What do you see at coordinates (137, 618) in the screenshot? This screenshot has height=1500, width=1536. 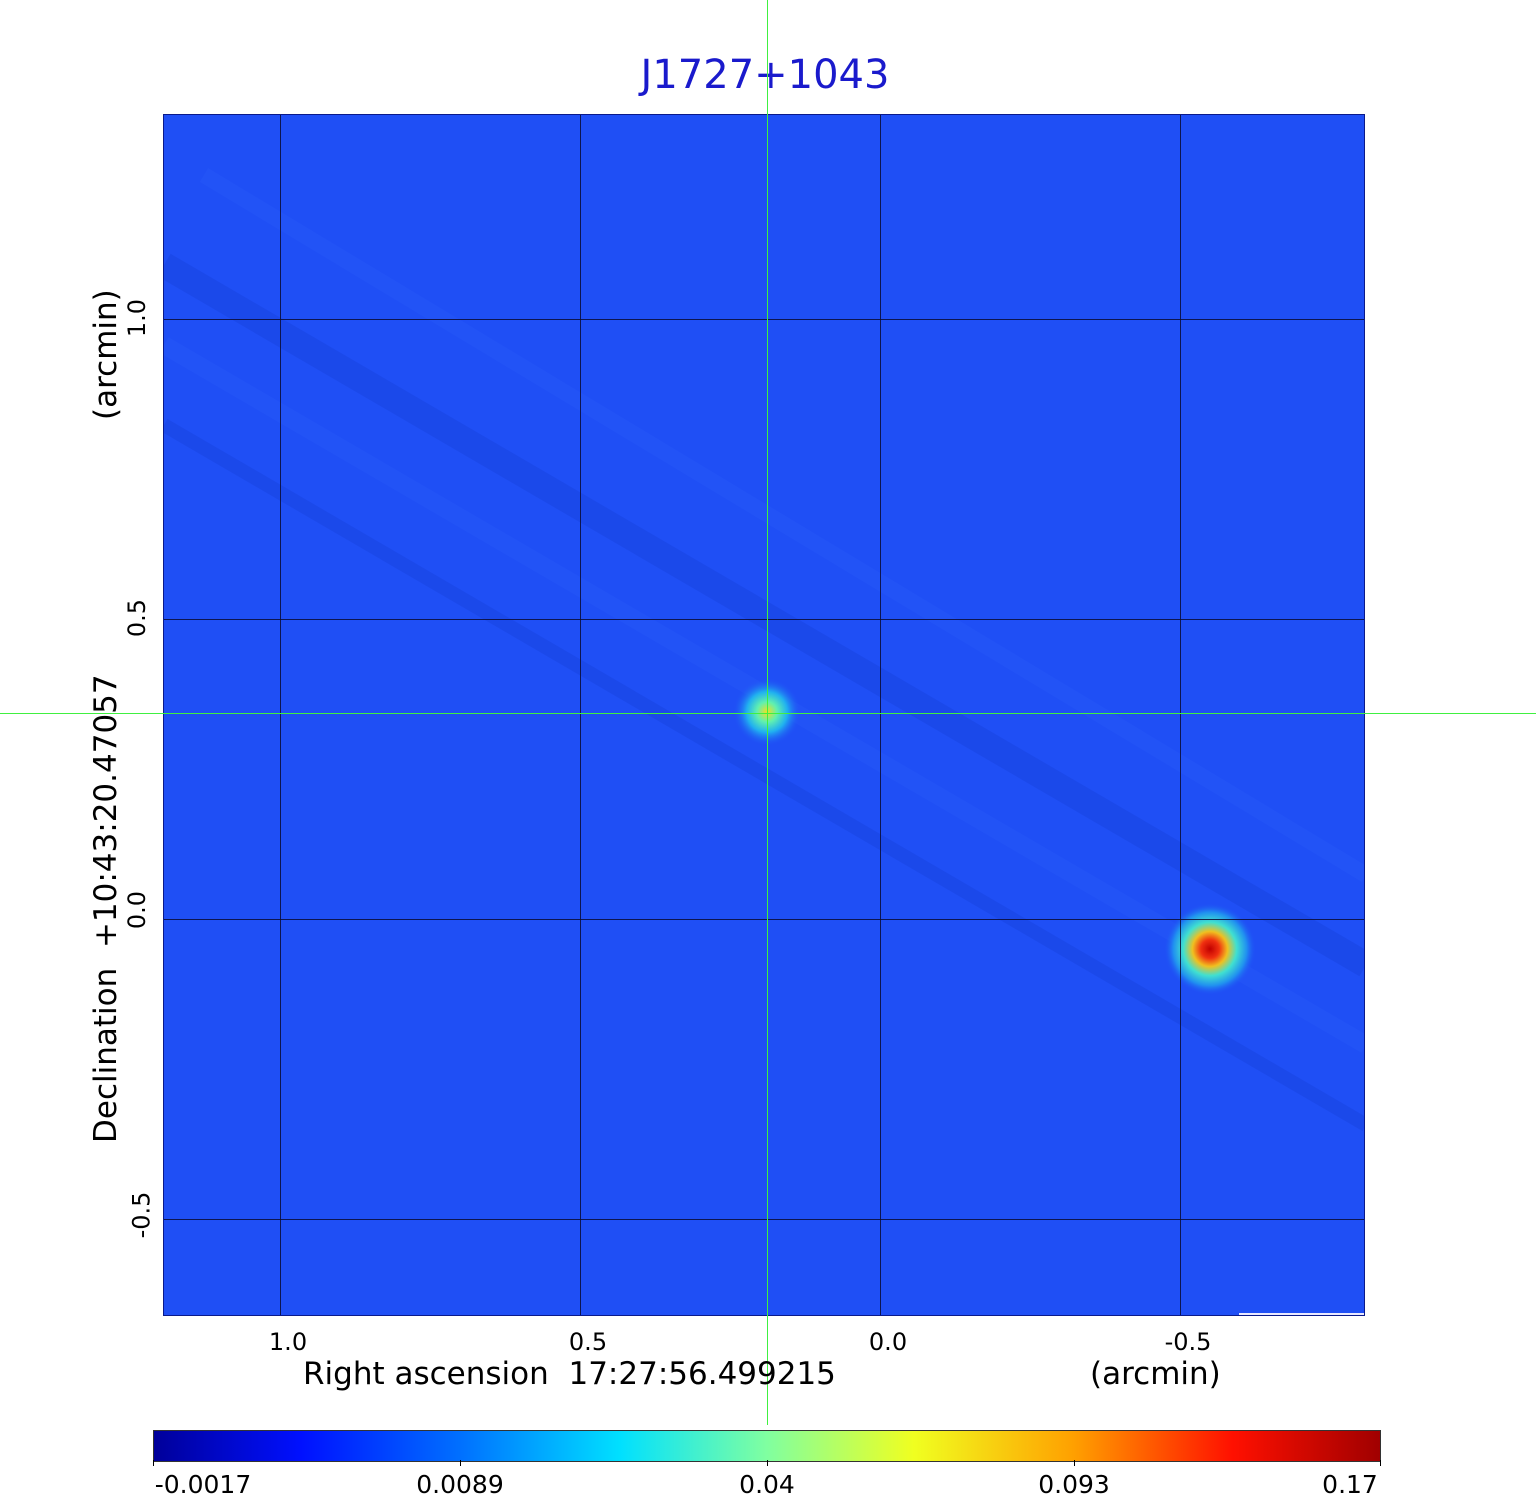 I see `y-tick-label: 0.5` at bounding box center [137, 618].